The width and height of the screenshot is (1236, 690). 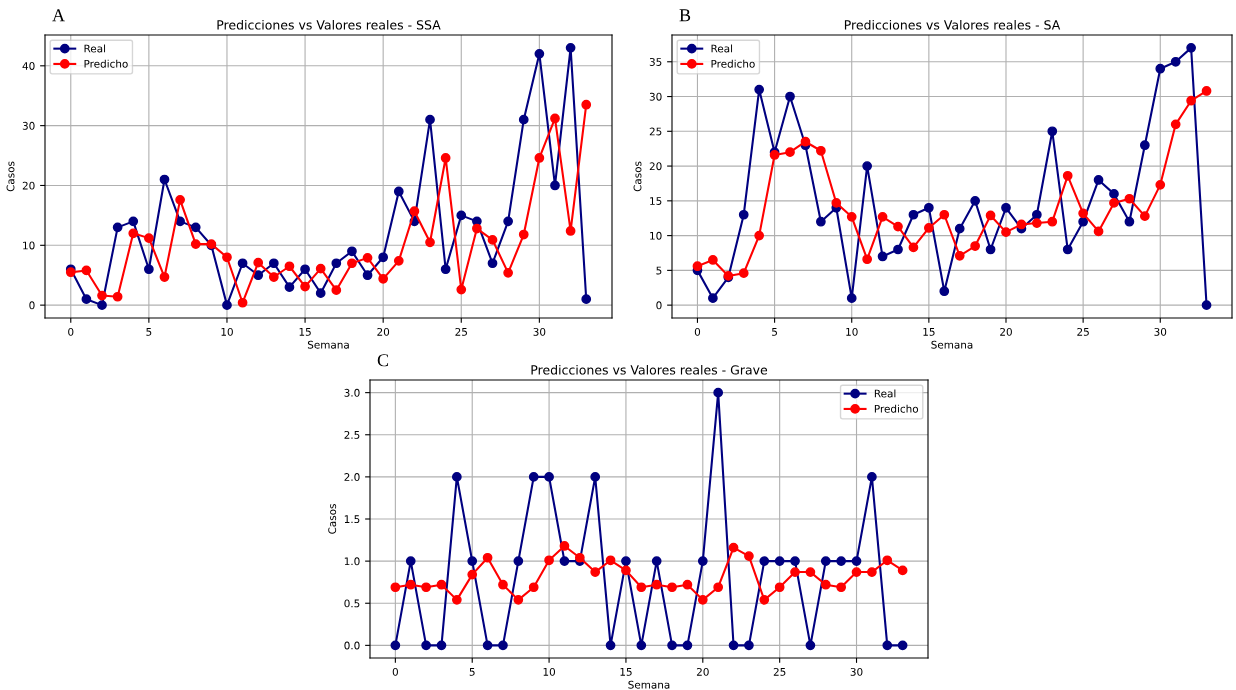 I want to click on y-tick-label: 0.0, so click(x=352, y=645).